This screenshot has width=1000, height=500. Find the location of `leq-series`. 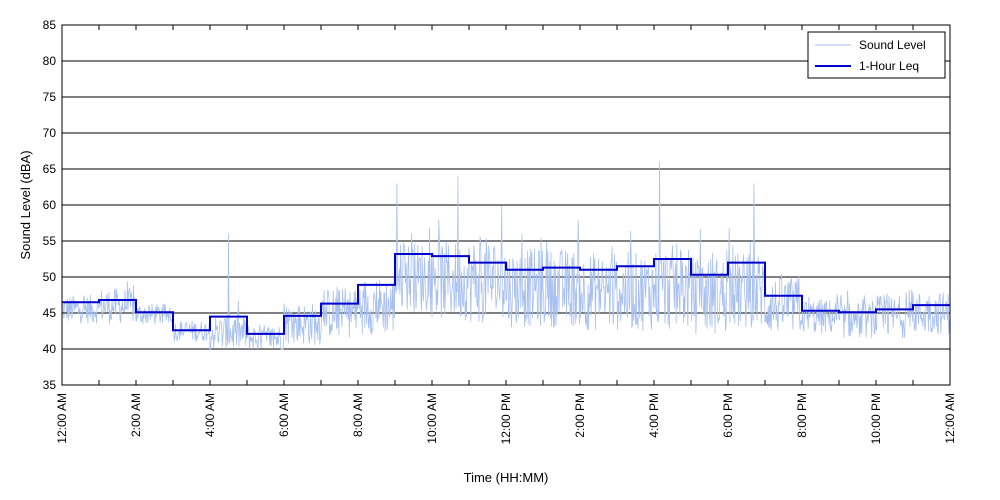

leq-series is located at coordinates (506, 294).